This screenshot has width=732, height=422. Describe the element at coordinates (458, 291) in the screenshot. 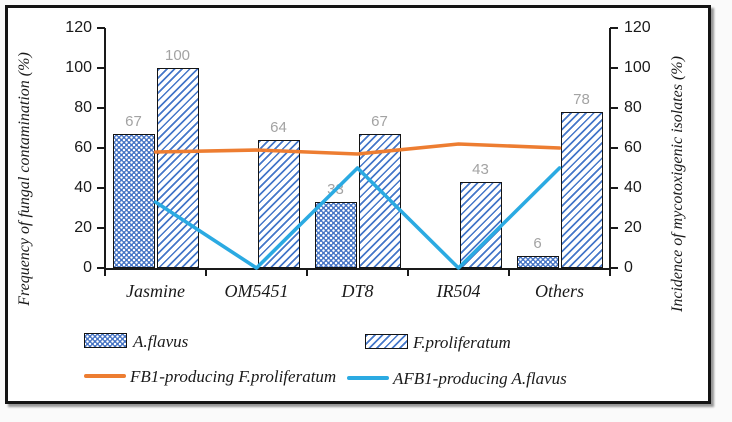

I see `x-category-label-ir504: IR504` at that location.